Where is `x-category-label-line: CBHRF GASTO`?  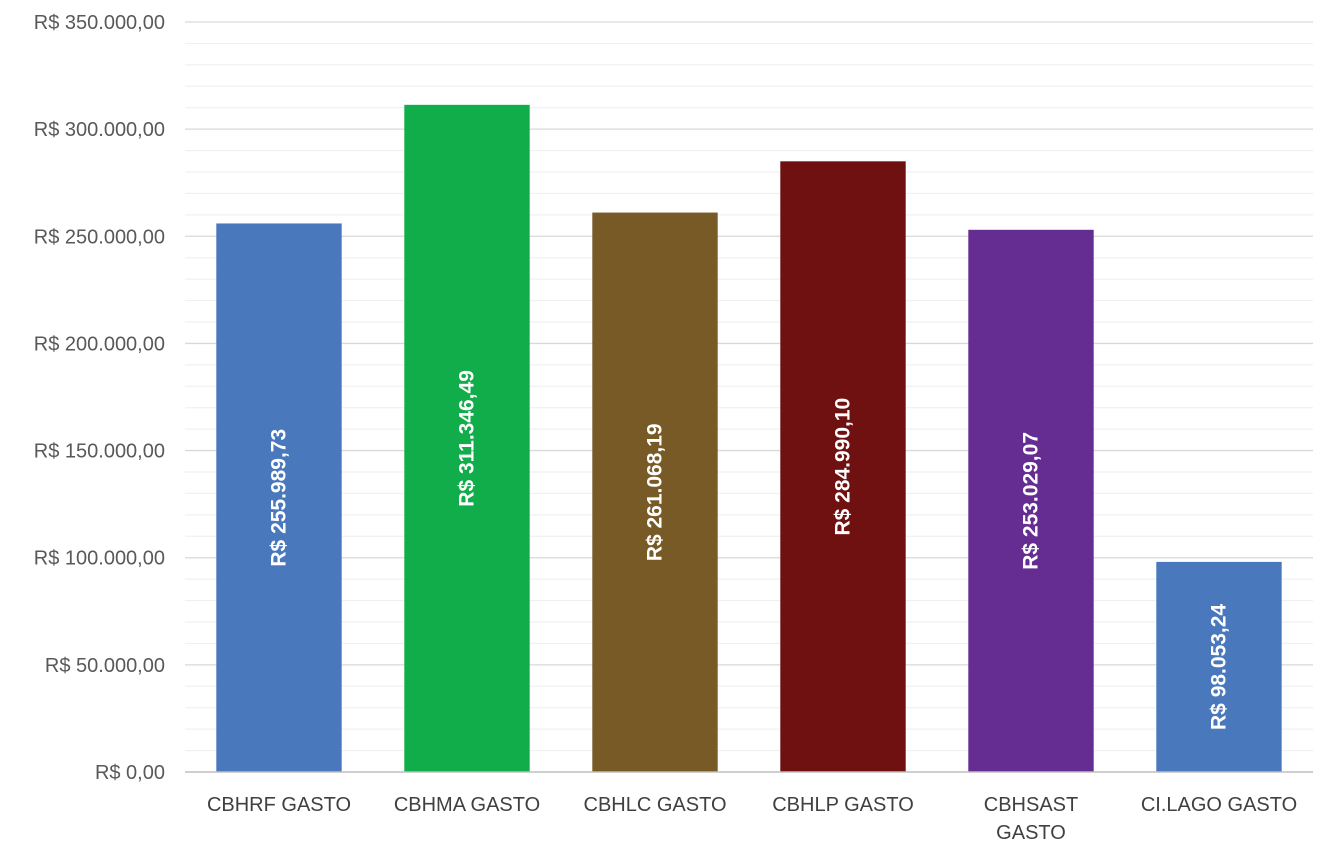 x-category-label-line: CBHRF GASTO is located at coordinates (279, 805).